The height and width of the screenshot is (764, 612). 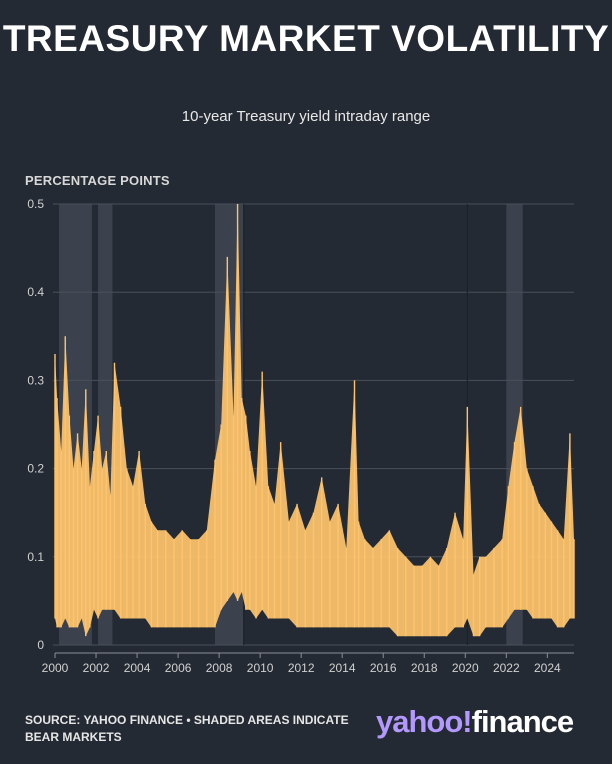 What do you see at coordinates (301, 668) in the screenshot?
I see `x-tick-label-6: 2012` at bounding box center [301, 668].